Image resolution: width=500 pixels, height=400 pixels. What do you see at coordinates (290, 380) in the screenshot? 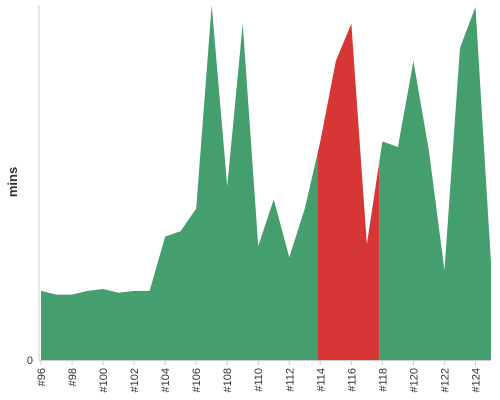
I see `x-tick-label: #112` at bounding box center [290, 380].